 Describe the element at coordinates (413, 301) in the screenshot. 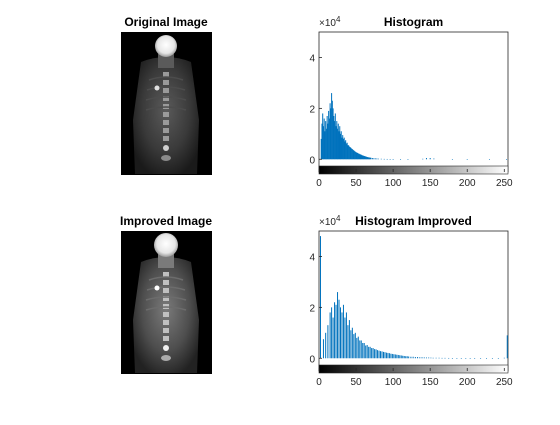

I see `histogram-improved-plot-area` at that location.